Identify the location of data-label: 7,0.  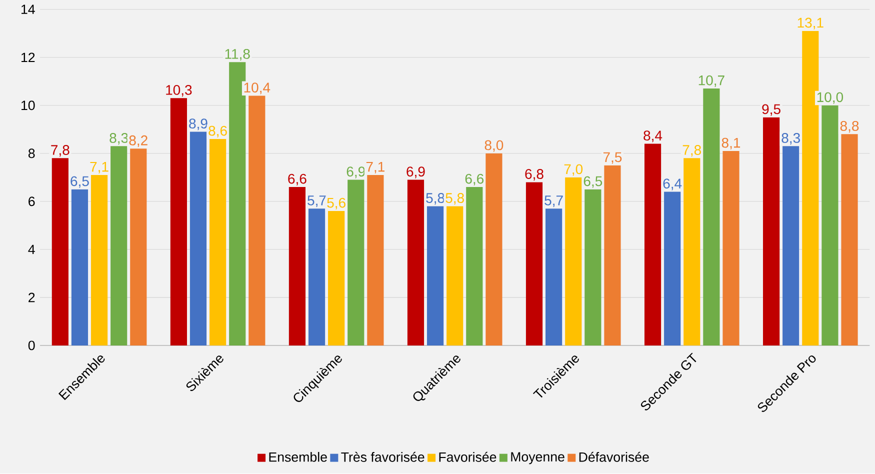
(573, 170).